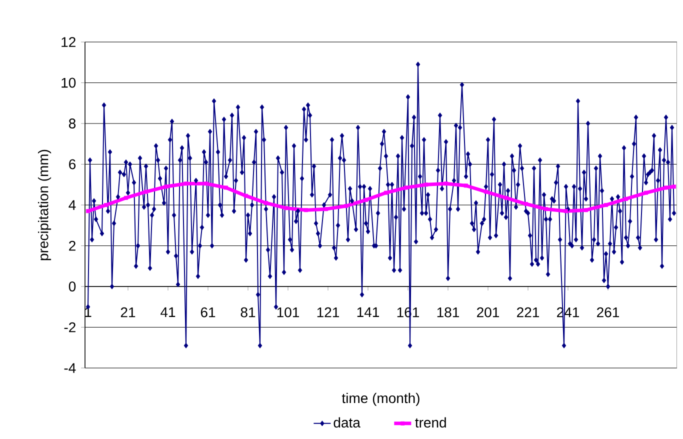 This screenshot has height=439, width=683. Describe the element at coordinates (328, 312) in the screenshot. I see `x-tick-label: 121` at that location.